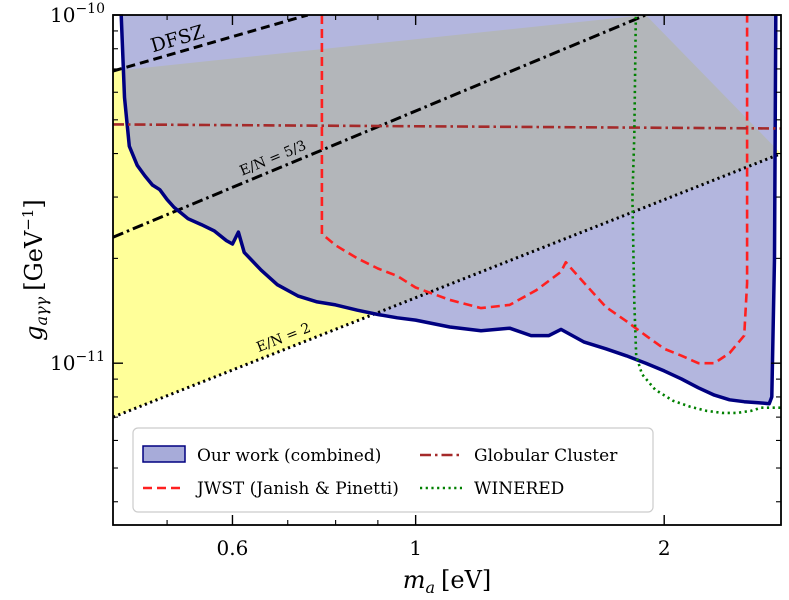 This screenshot has width=789, height=600. What do you see at coordinates (35, 270) in the screenshot?
I see `y-axis-title: gaγγ[GeV−1]` at bounding box center [35, 270].